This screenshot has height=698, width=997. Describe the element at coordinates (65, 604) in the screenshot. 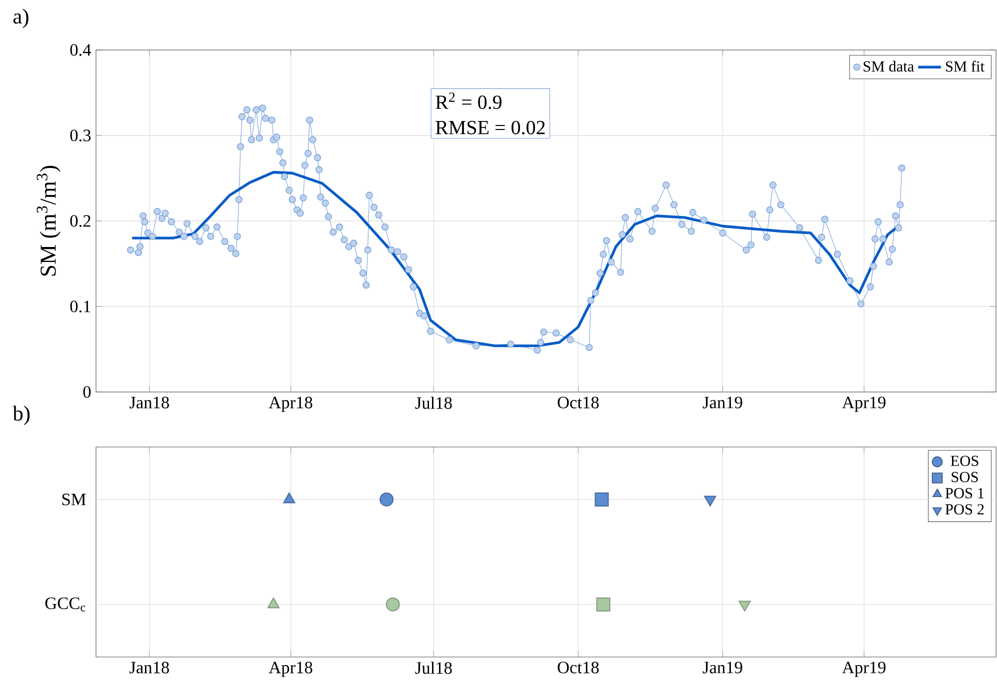

I see `text: GCC$_{c}$` at that location.